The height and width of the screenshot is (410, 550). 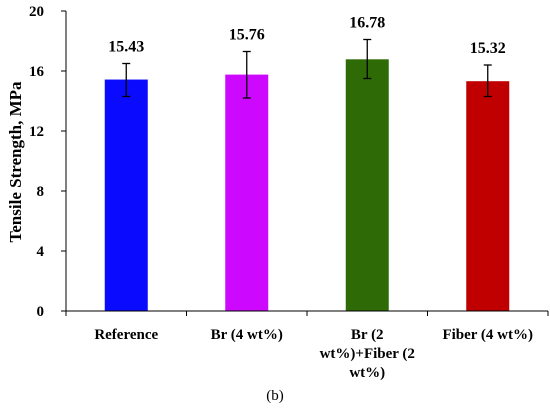 I want to click on y-tick-label: 16, so click(x=37, y=72).